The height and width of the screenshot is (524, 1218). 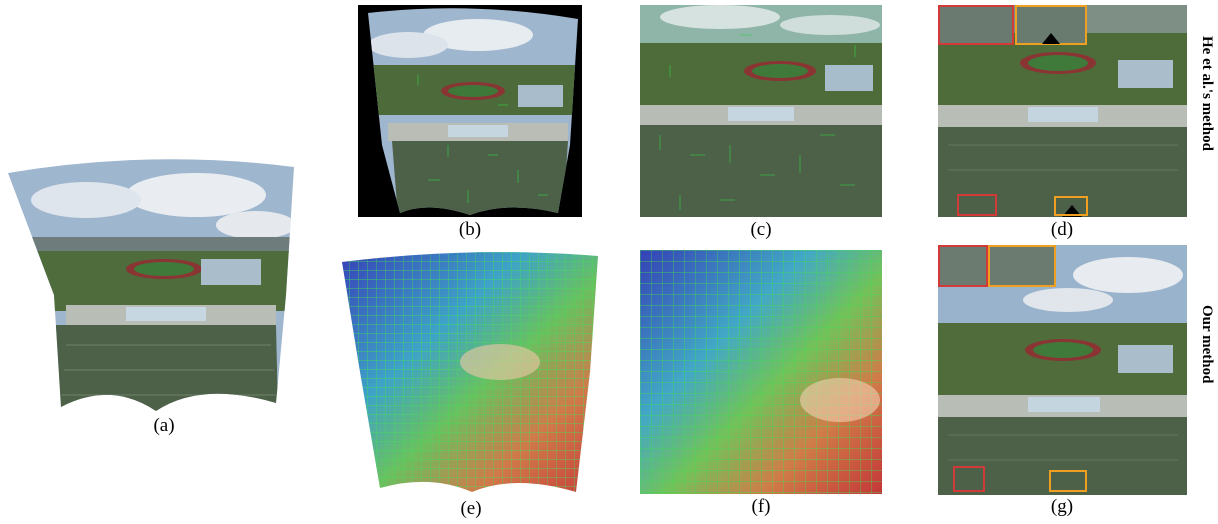 I want to click on caption-f: (f), so click(x=761, y=506).